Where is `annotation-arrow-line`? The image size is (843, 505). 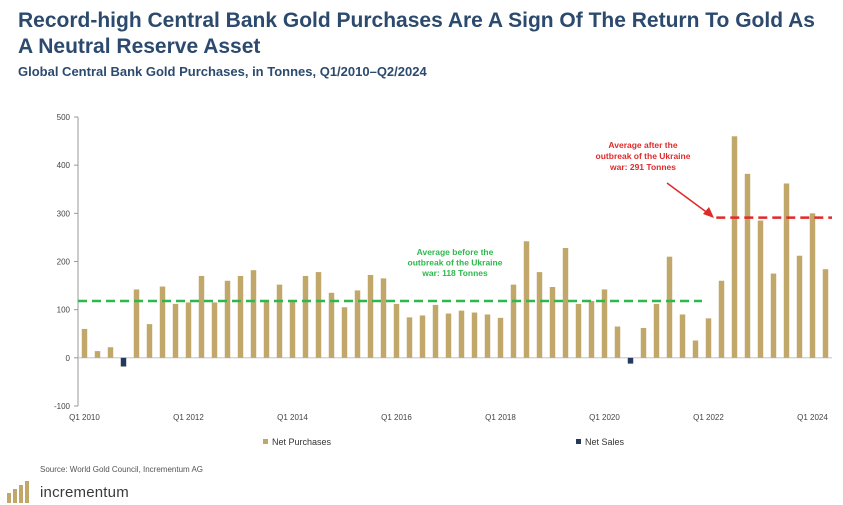
annotation-arrow-line is located at coordinates (688, 198).